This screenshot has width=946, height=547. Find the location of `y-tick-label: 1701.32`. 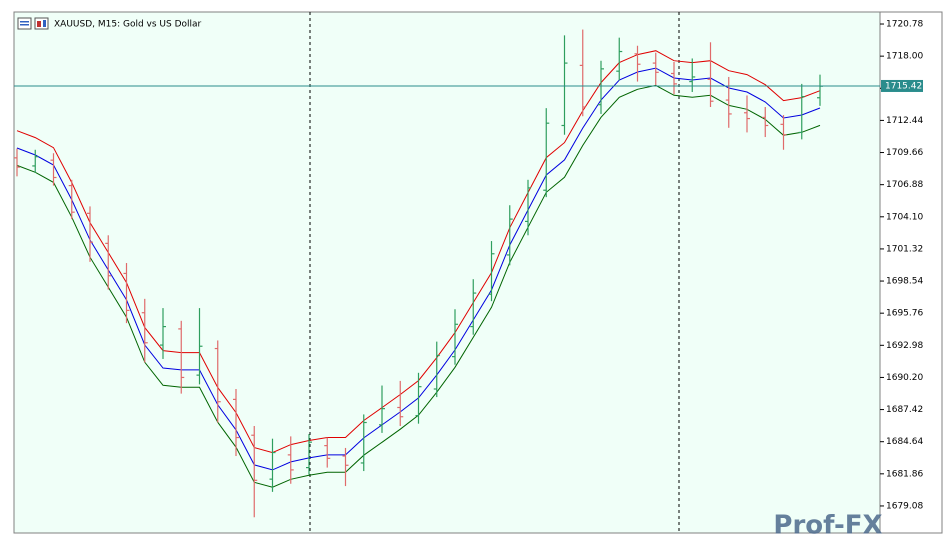

y-tick-label: 1701.32 is located at coordinates (904, 249).